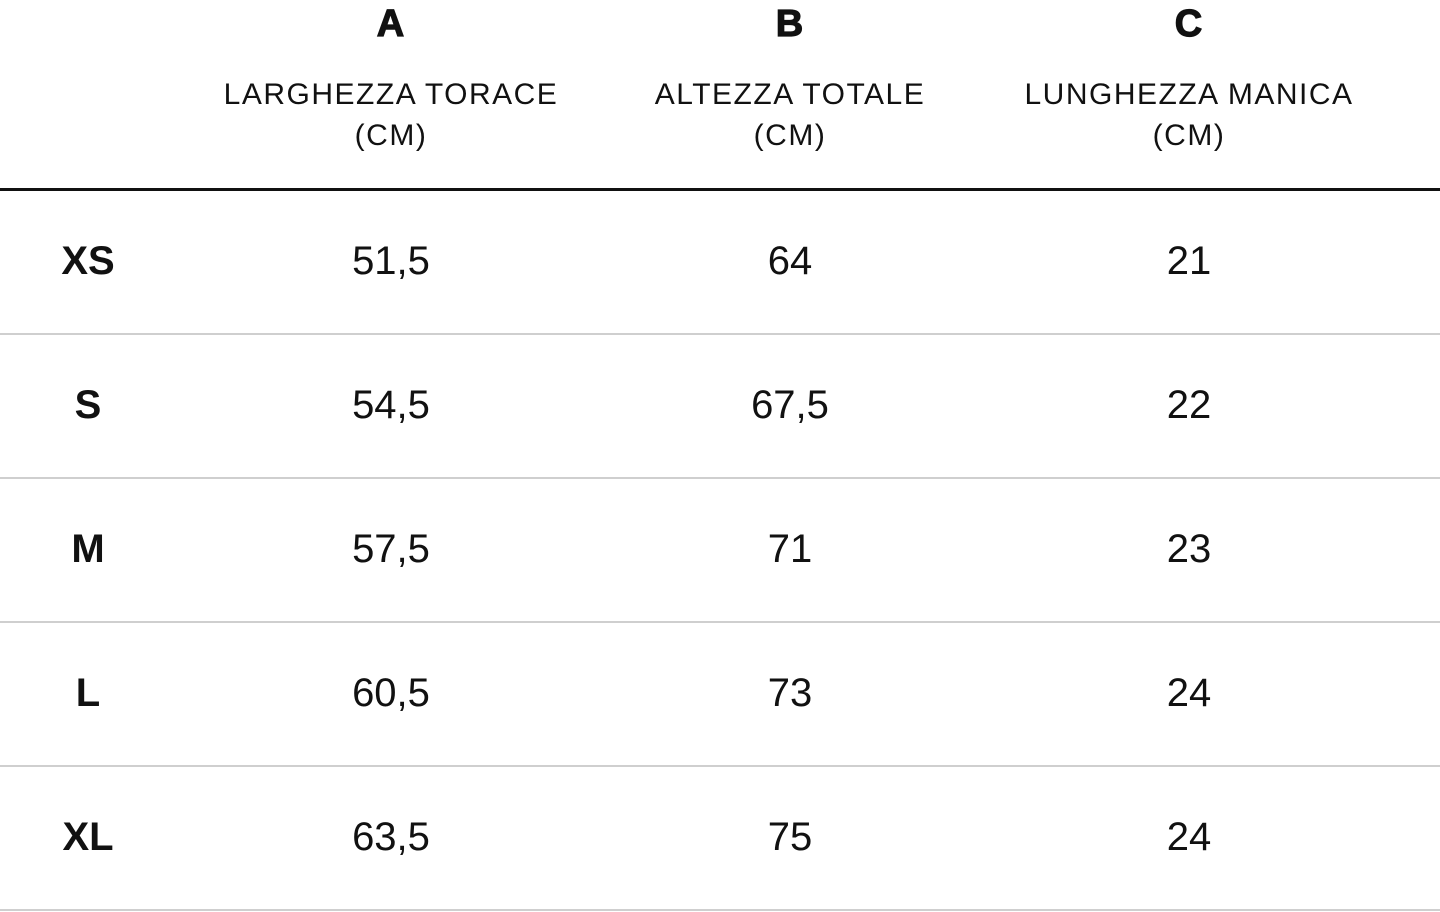 Image resolution: width=1440 pixels, height=912 pixels. Describe the element at coordinates (1189, 261) in the screenshot. I see `sleeve-length-value: 21` at that location.